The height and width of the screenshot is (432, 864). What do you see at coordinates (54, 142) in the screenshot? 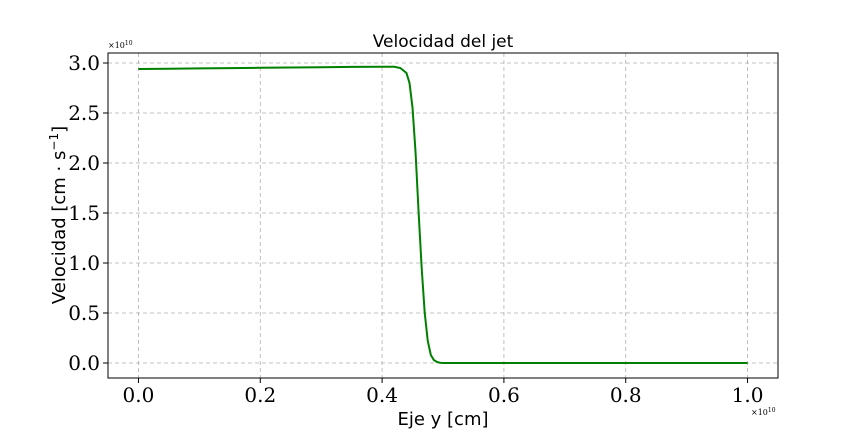
I see `y-axis-label-exponent: −1` at bounding box center [54, 142].